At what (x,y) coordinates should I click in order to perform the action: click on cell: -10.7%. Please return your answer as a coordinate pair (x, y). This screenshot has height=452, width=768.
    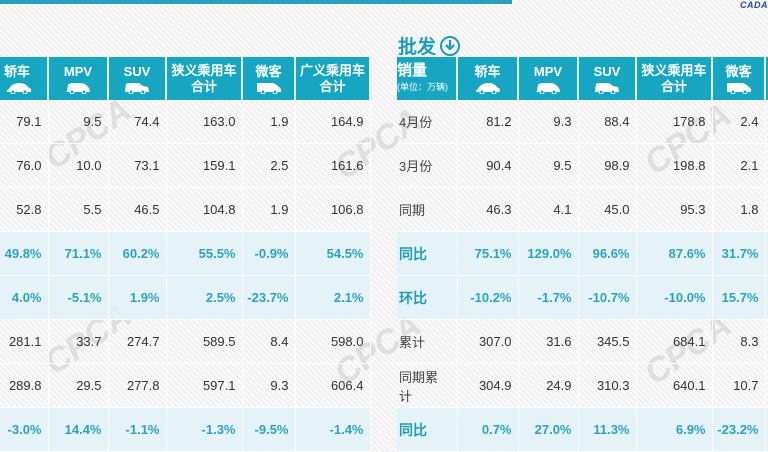
    Looking at the image, I should click on (607, 297).